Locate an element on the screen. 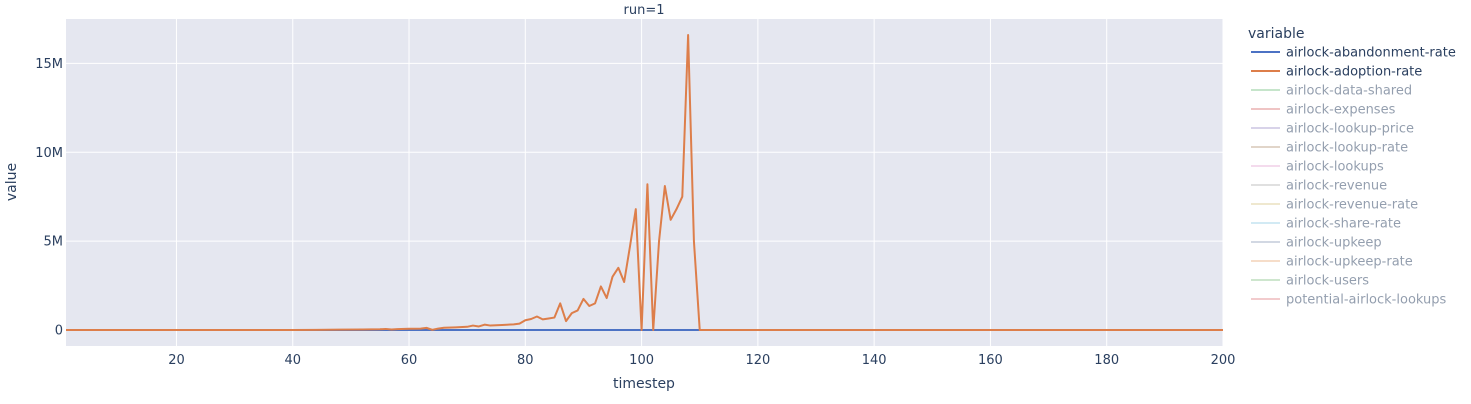 The image size is (1471, 404). legend-item-airlock-upkeep: airlock-upkeep is located at coordinates (1316, 243).